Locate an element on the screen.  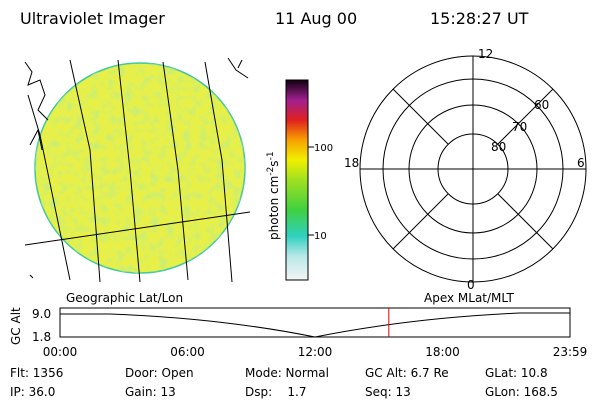
mlt-label: 6 is located at coordinates (581, 163).